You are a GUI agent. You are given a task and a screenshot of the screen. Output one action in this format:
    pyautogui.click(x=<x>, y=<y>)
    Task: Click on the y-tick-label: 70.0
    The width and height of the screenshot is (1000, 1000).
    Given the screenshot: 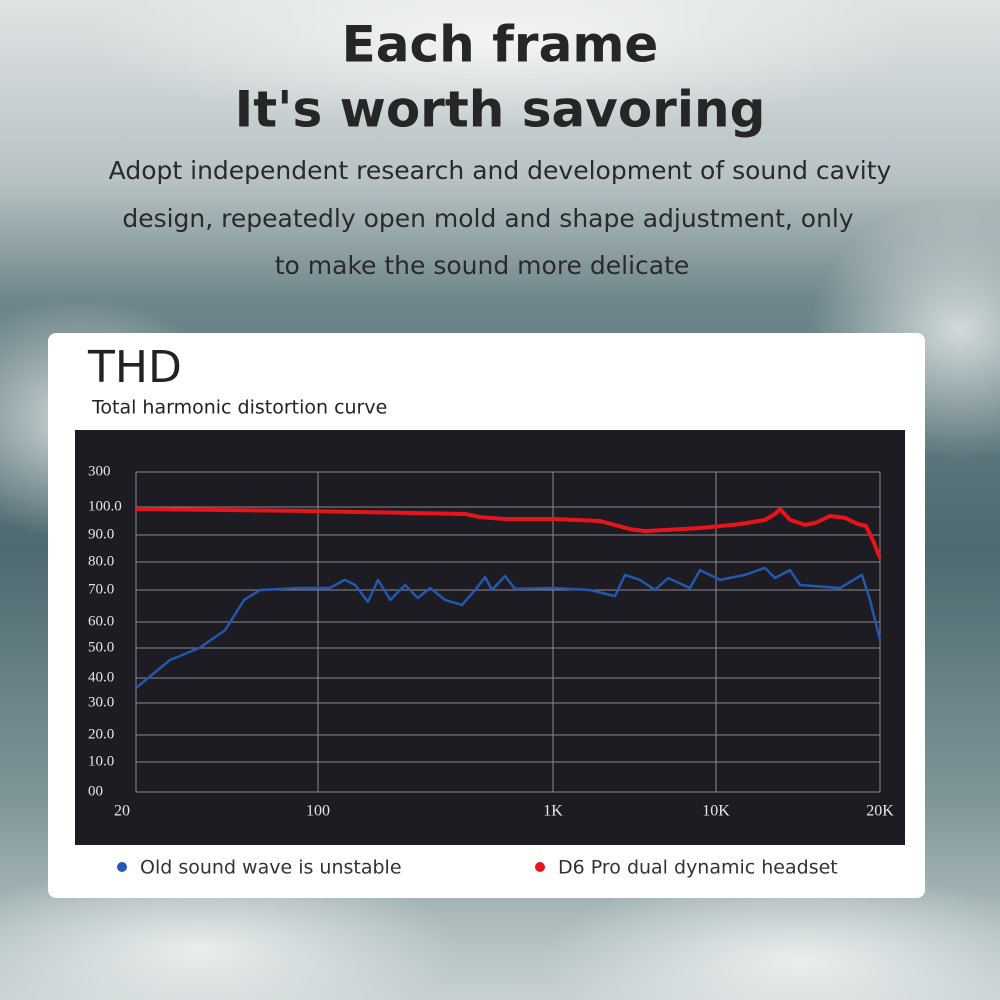 What is the action you would take?
    pyautogui.click(x=101, y=589)
    